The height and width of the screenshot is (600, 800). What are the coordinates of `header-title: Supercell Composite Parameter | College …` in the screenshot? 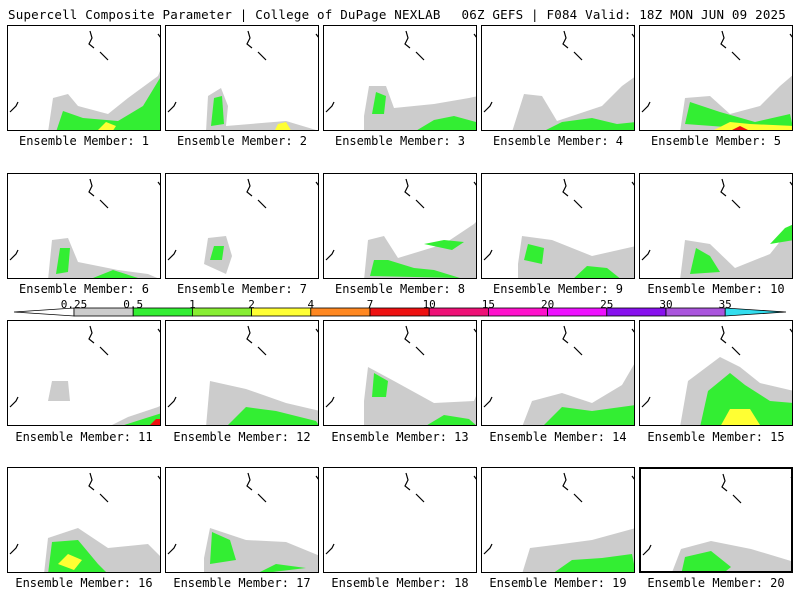 It's located at (224, 14).